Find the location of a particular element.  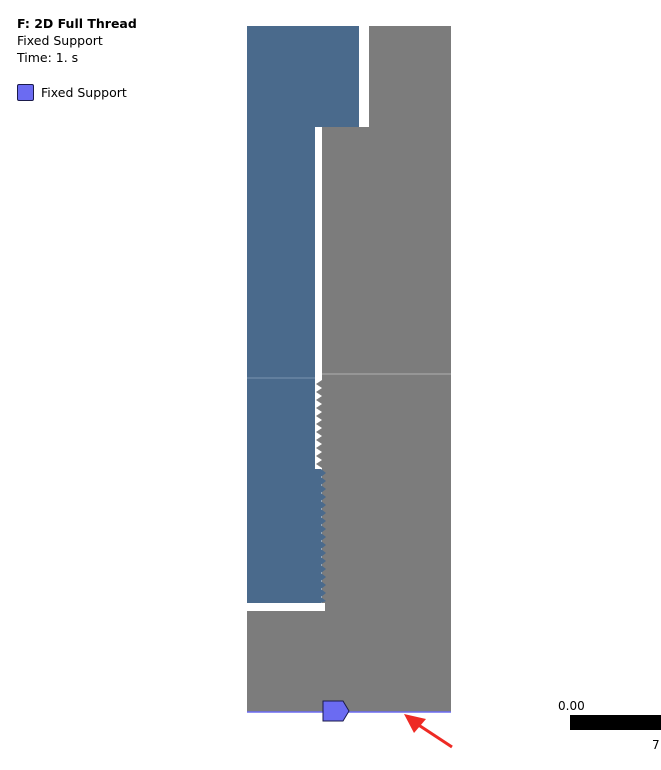

fixed-support-icon is located at coordinates (336, 711).